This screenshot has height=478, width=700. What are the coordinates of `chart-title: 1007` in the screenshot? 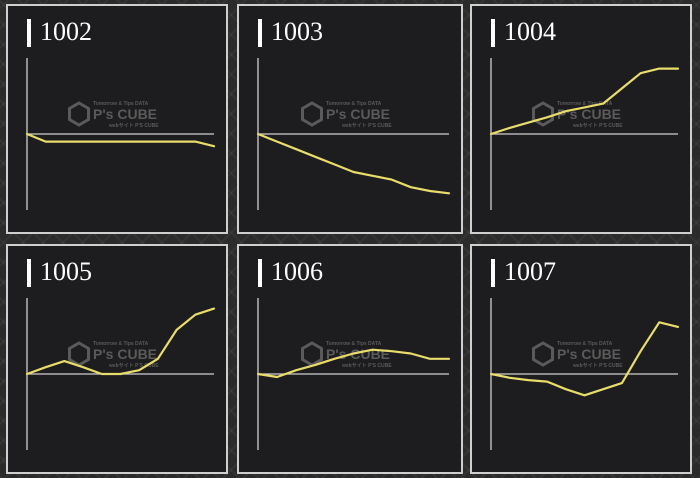 It's located at (530, 271).